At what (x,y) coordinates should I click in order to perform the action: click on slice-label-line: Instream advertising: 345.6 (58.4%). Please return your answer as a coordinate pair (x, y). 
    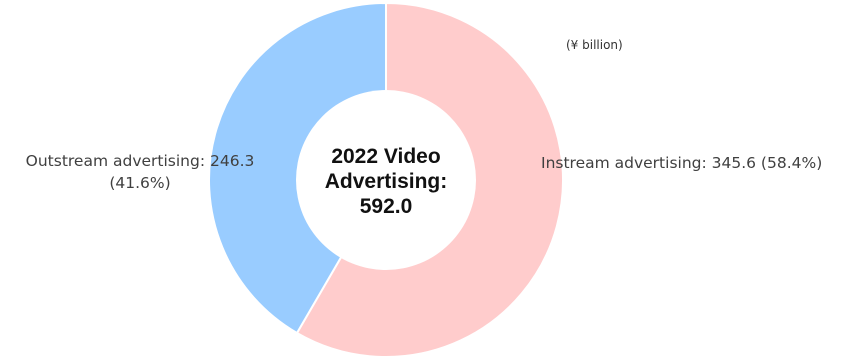
    Looking at the image, I should click on (681, 163).